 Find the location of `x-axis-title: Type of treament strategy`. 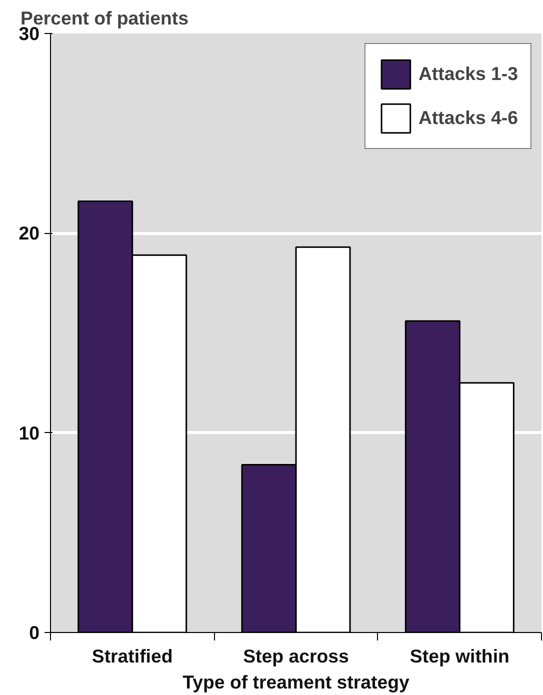

x-axis-title: Type of treament strategy is located at coordinates (296, 682).